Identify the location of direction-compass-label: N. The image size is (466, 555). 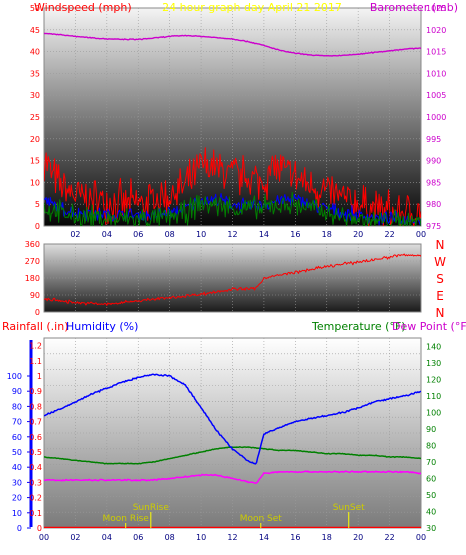
(440, 245).